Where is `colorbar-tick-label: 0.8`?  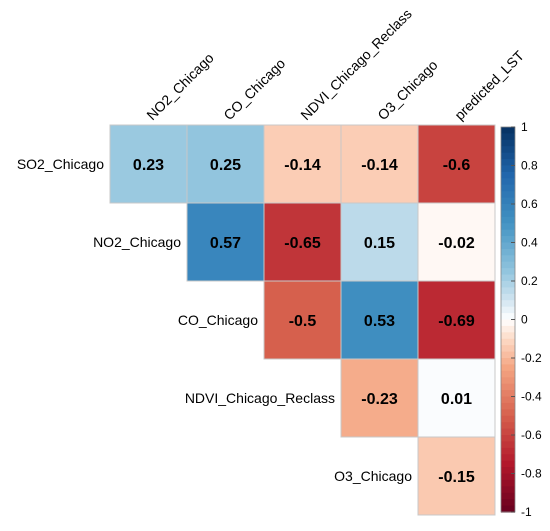 colorbar-tick-label: 0.8 is located at coordinates (529, 166).